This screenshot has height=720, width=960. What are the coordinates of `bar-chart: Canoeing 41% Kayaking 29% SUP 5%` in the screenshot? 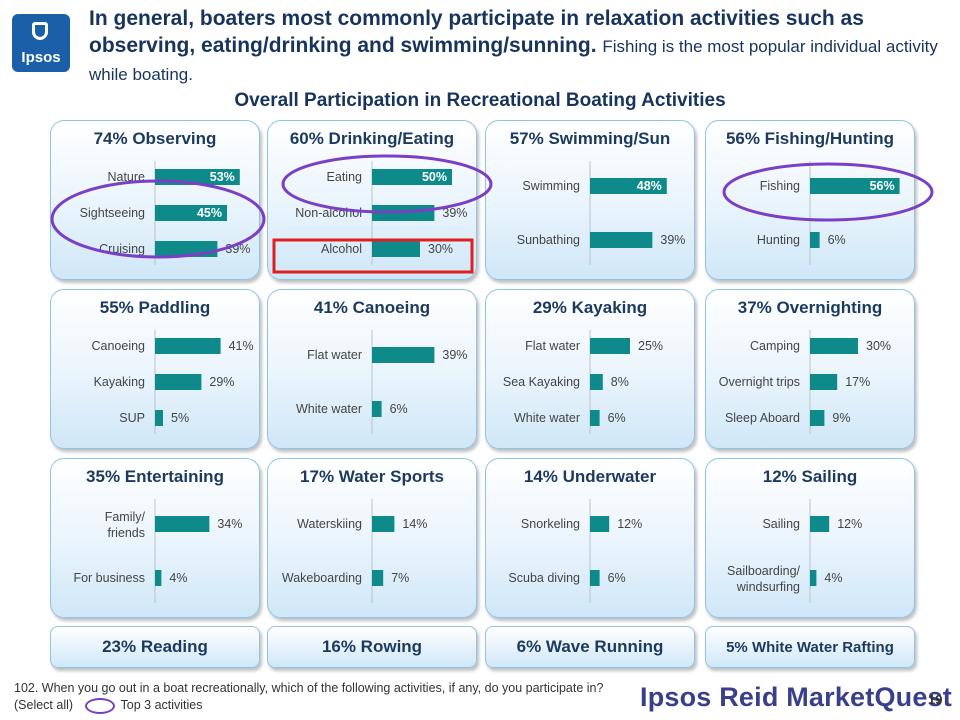 It's located at (172, 382).